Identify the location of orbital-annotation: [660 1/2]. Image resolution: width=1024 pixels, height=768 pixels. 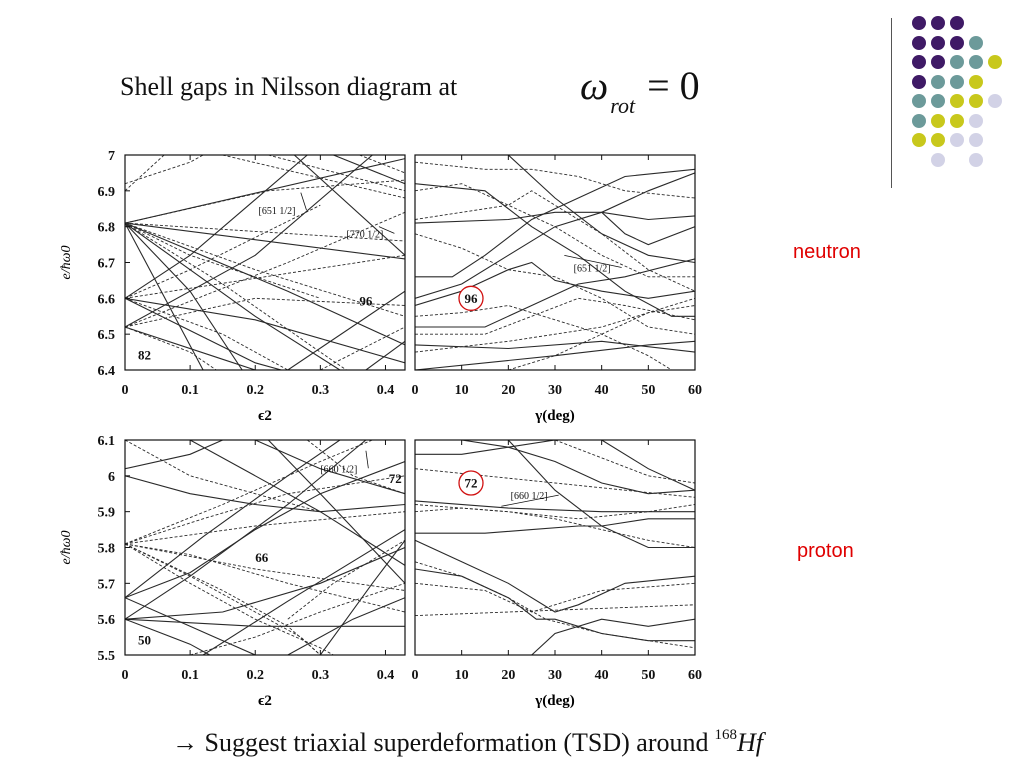
(338, 469).